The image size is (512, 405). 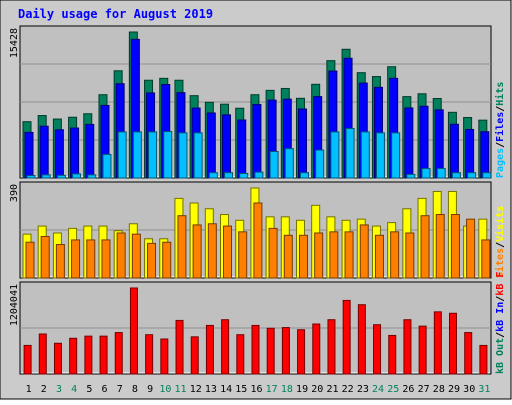 What do you see at coordinates (500, 263) in the screenshot?
I see `legend-entry: Sites` at bounding box center [500, 263].